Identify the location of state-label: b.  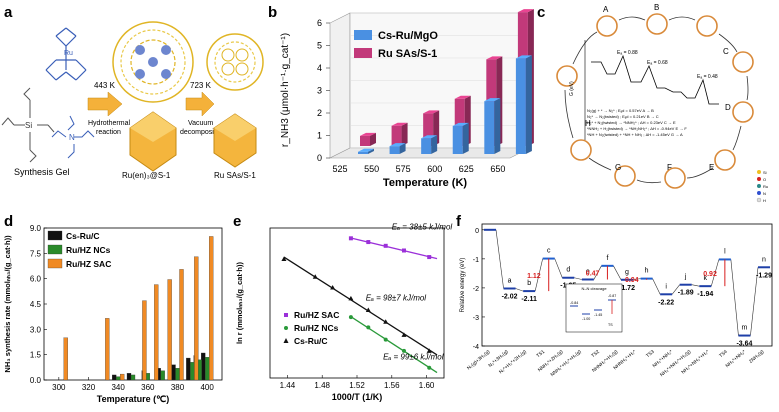
(529, 283).